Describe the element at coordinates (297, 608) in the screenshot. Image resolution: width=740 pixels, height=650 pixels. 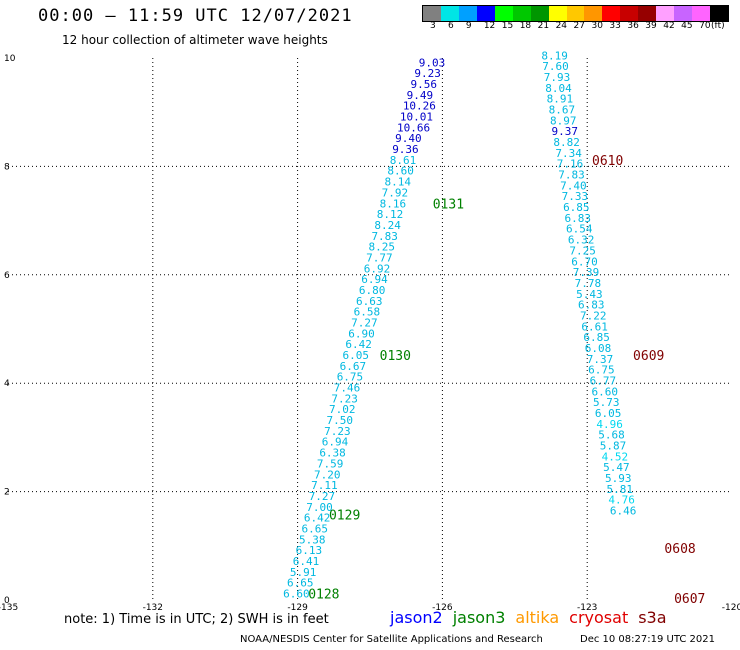
I see `x-tick-label: -129` at that location.